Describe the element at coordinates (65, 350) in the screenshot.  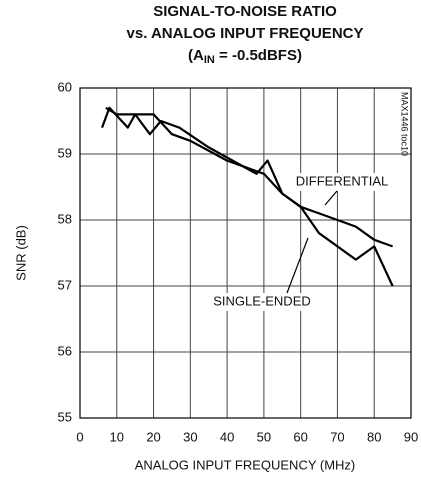
I see `y-tick-label: 56` at that location.